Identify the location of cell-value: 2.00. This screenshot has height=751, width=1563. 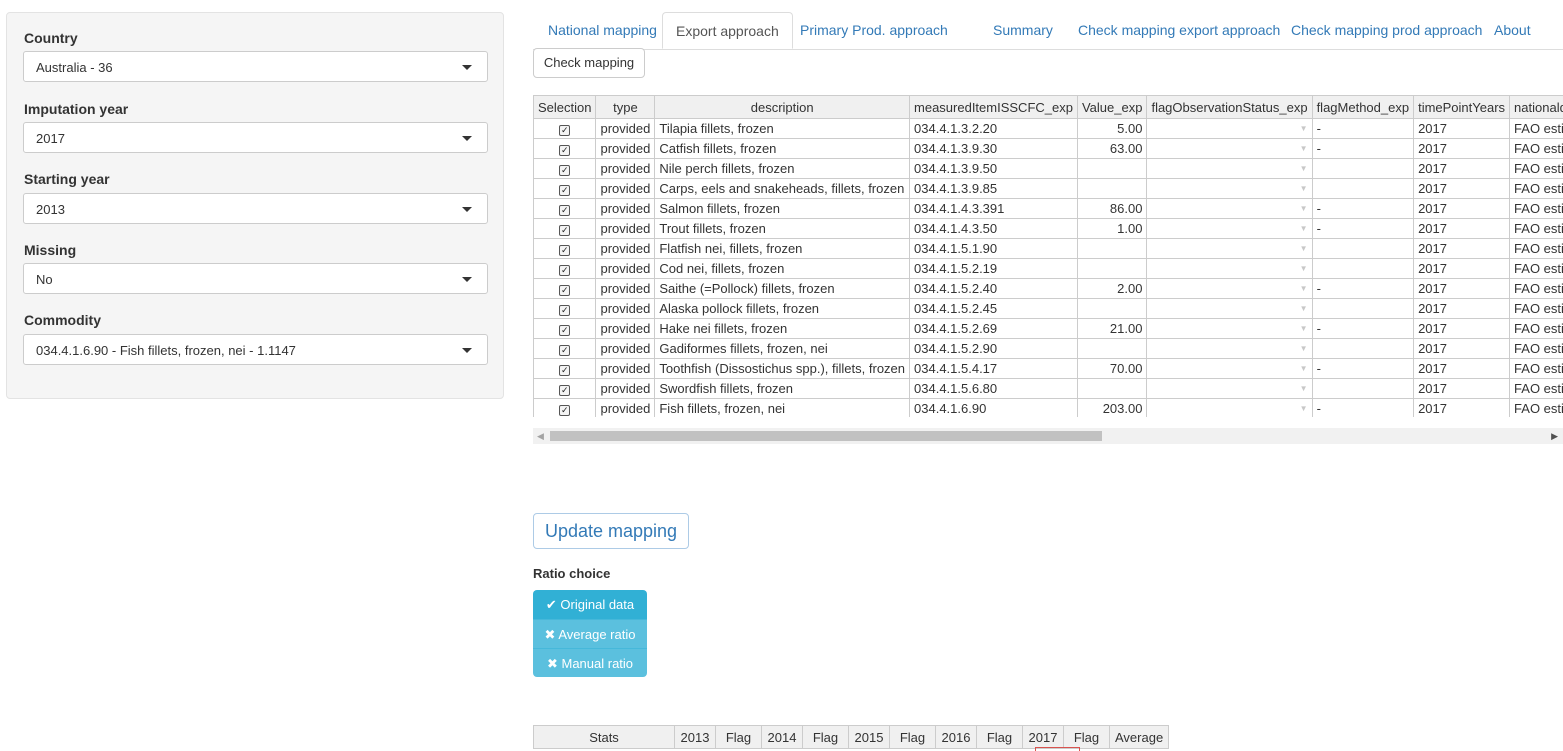
(1112, 288).